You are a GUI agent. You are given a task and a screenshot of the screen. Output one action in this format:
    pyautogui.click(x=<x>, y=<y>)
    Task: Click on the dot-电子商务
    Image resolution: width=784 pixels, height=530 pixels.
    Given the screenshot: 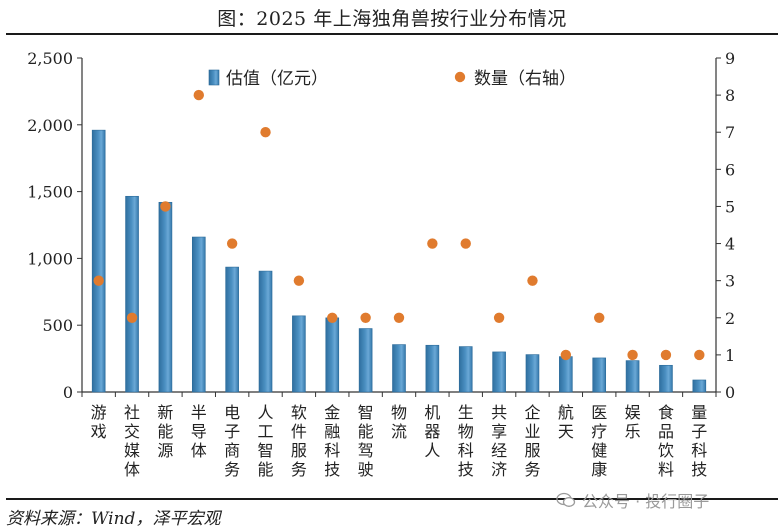 What is the action you would take?
    pyautogui.click(x=232, y=243)
    